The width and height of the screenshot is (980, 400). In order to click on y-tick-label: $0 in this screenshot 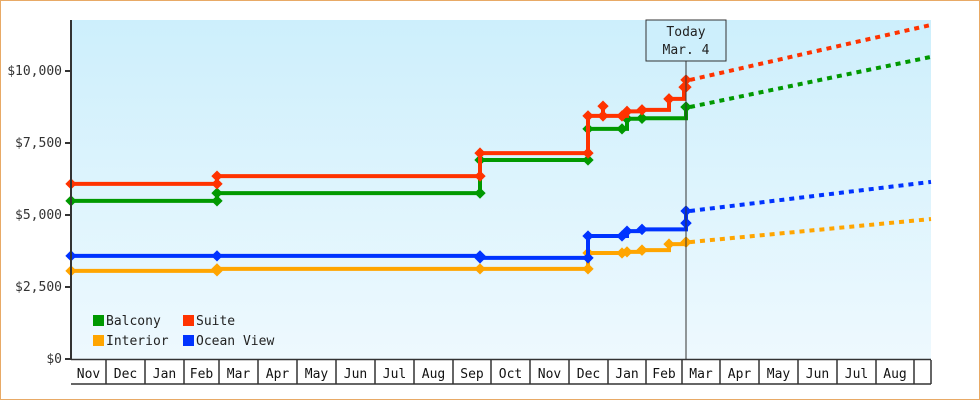, I will do `click(54, 359)`.